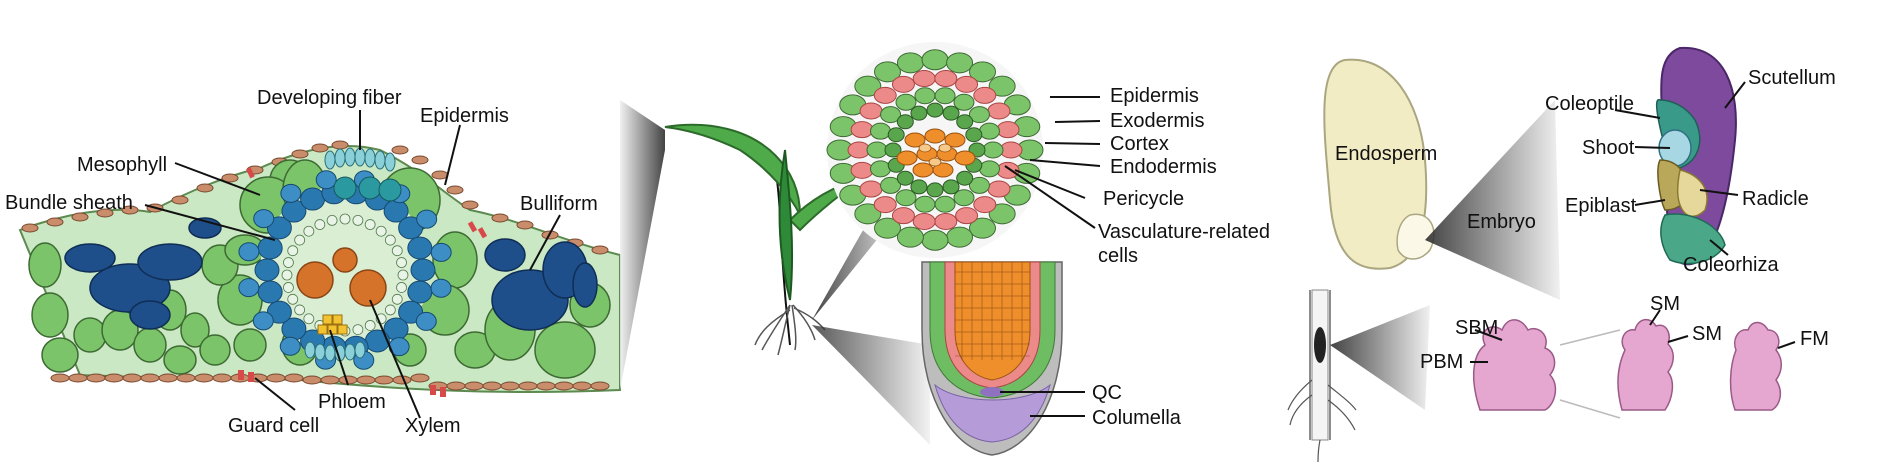  I want to click on root-tip-cell-grid, so click(992, 311).